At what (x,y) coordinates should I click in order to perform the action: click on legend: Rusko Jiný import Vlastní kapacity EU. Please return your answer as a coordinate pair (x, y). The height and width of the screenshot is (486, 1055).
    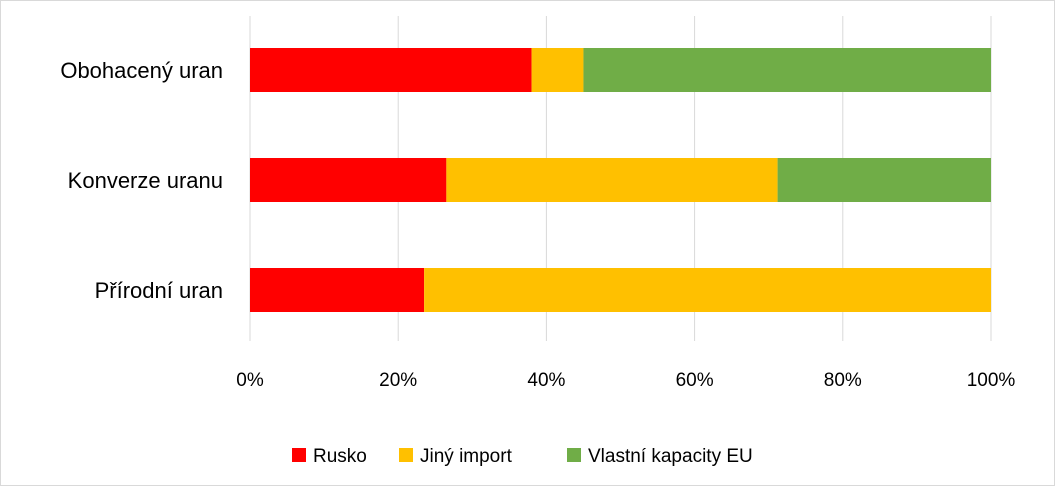
    Looking at the image, I should click on (522, 456).